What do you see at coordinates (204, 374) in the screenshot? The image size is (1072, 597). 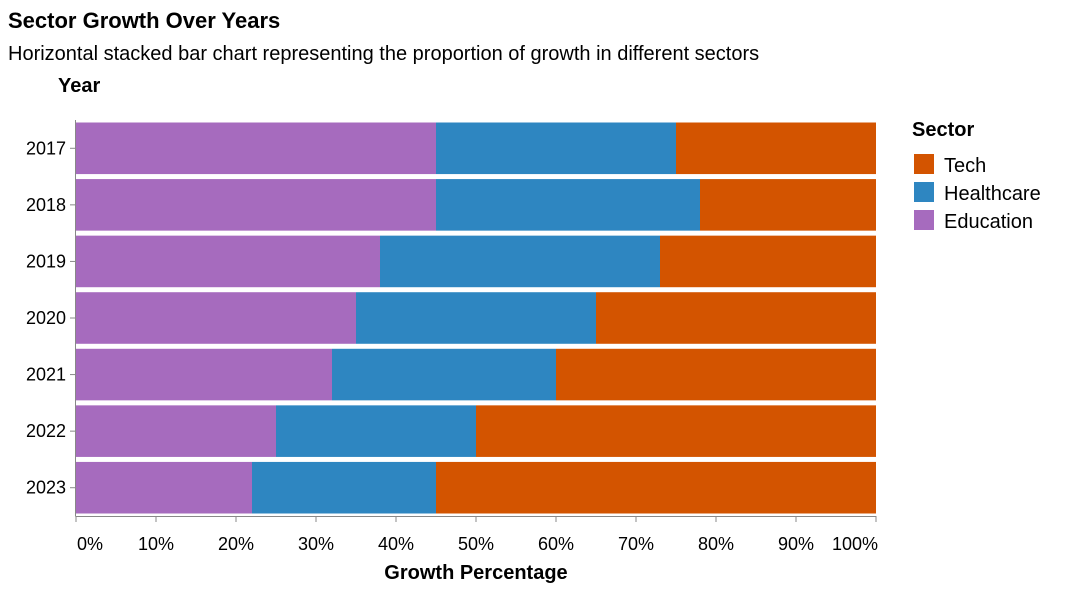 I see `bar-education-2021` at bounding box center [204, 374].